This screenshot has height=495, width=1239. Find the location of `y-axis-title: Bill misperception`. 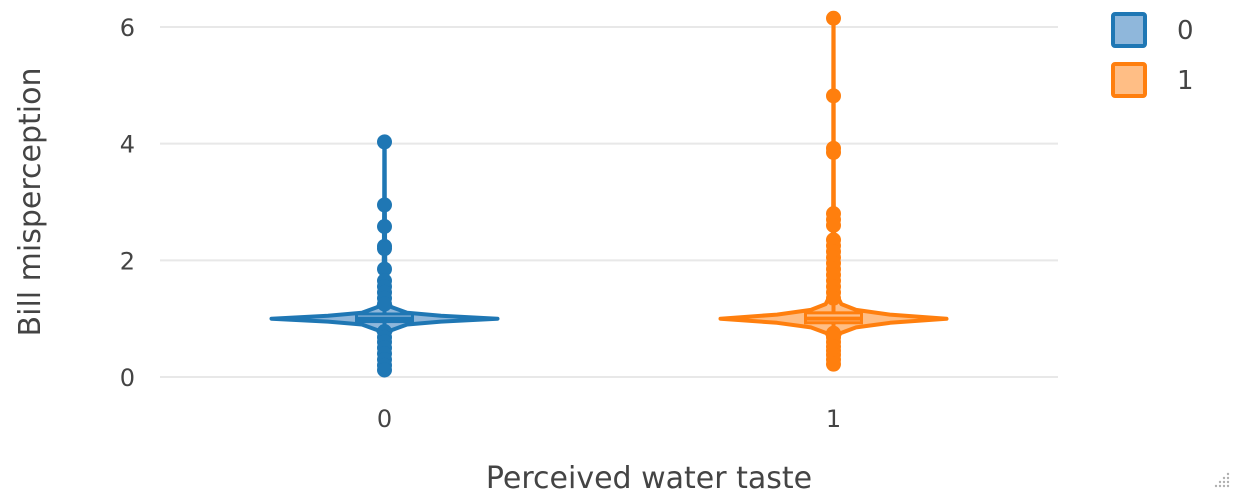

y-axis-title: Bill misperception is located at coordinates (30, 202).